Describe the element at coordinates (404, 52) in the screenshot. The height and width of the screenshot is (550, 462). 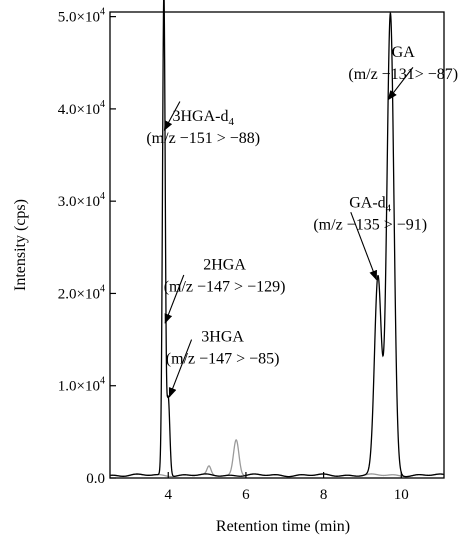
I see `annotation-label: GA` at that location.